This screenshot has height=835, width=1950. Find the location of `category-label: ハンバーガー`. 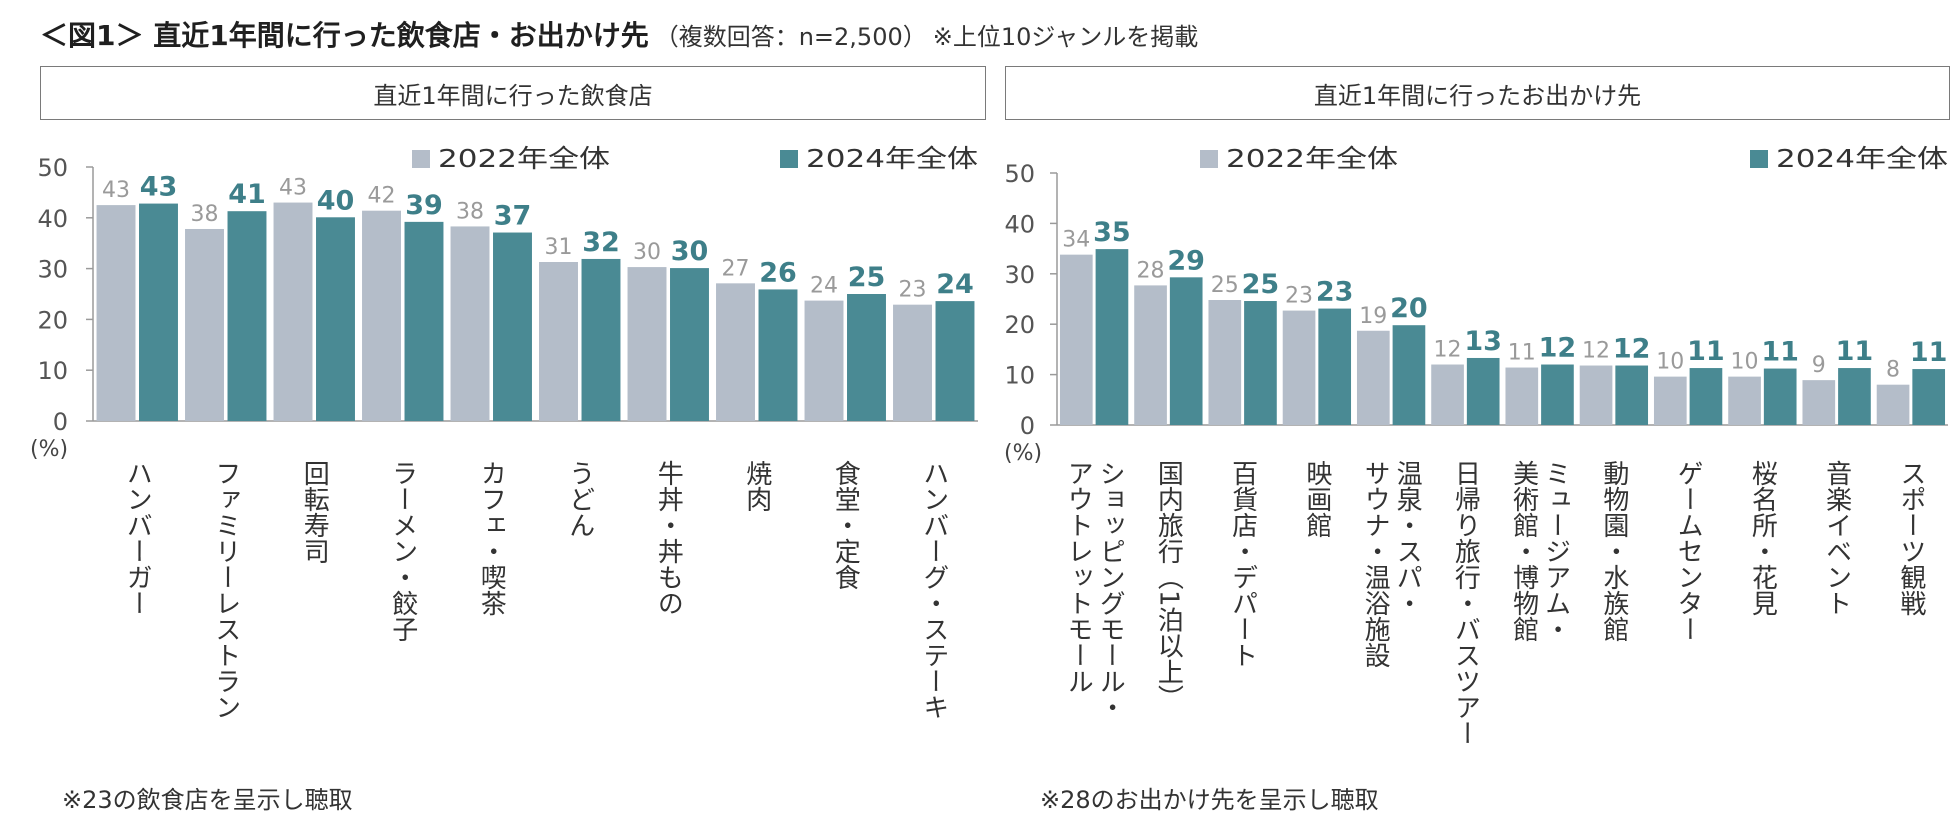

category-label: ハンバーガー is located at coordinates (137, 538).